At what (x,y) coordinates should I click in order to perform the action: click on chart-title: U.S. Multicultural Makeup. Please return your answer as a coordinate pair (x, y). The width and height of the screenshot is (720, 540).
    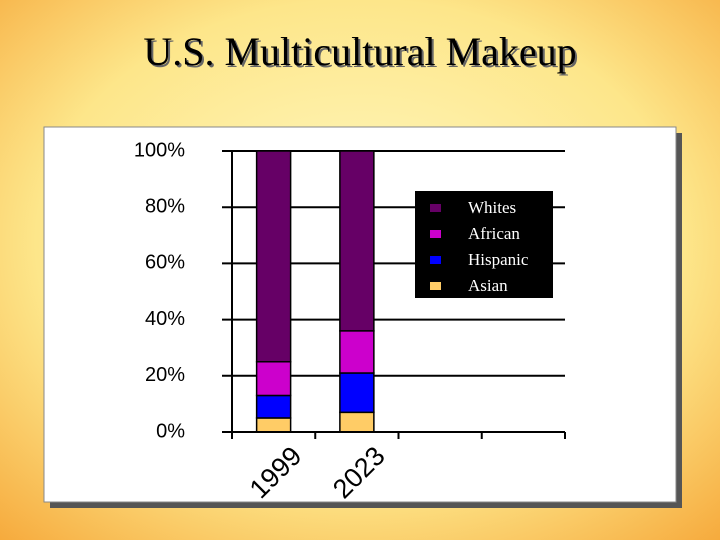
    Looking at the image, I should click on (359, 51).